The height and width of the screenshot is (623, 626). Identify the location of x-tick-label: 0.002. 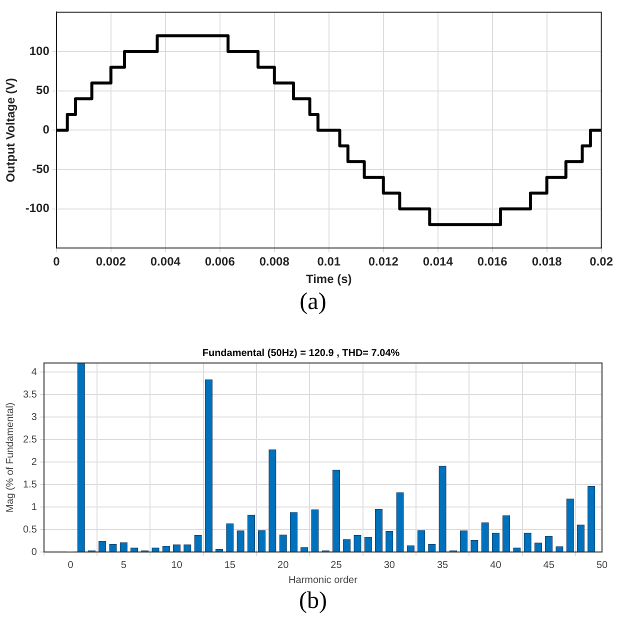
(111, 261).